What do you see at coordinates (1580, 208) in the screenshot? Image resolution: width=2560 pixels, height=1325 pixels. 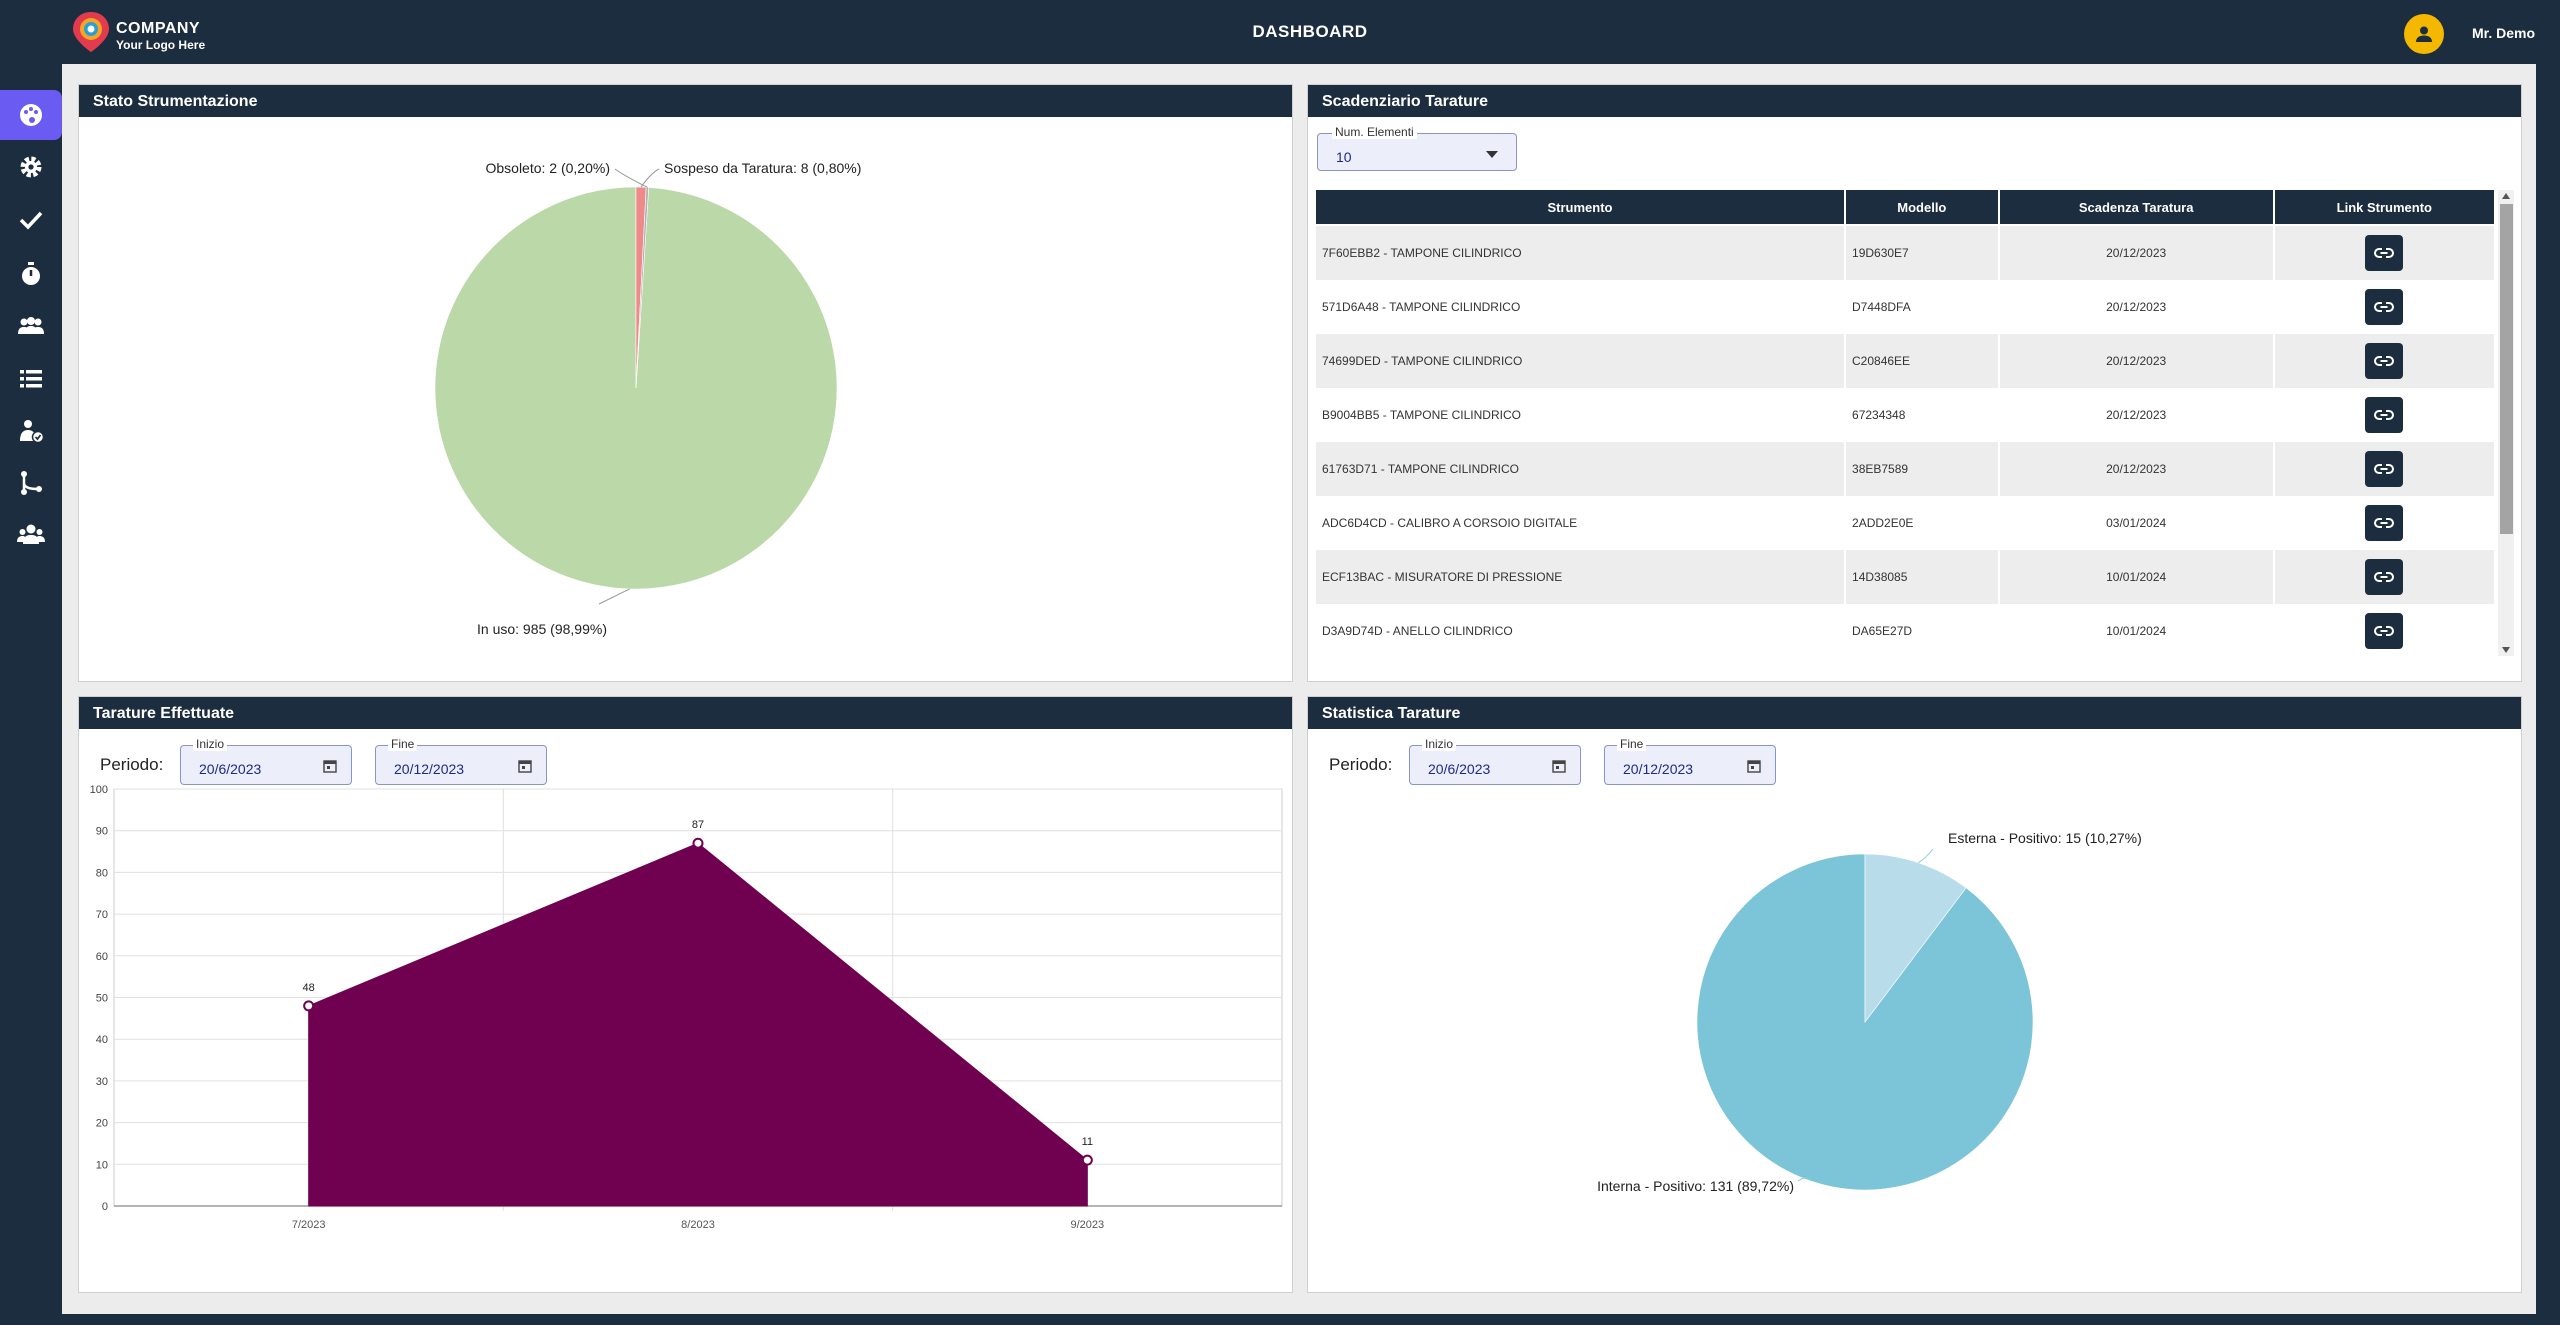 I see `column-header: Strumento` at bounding box center [1580, 208].